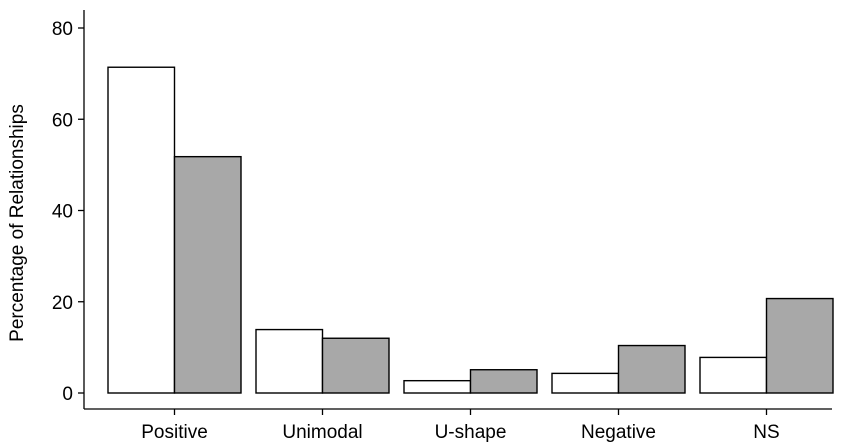  What do you see at coordinates (174, 432) in the screenshot?
I see `x-tick-label-positive: Positive` at bounding box center [174, 432].